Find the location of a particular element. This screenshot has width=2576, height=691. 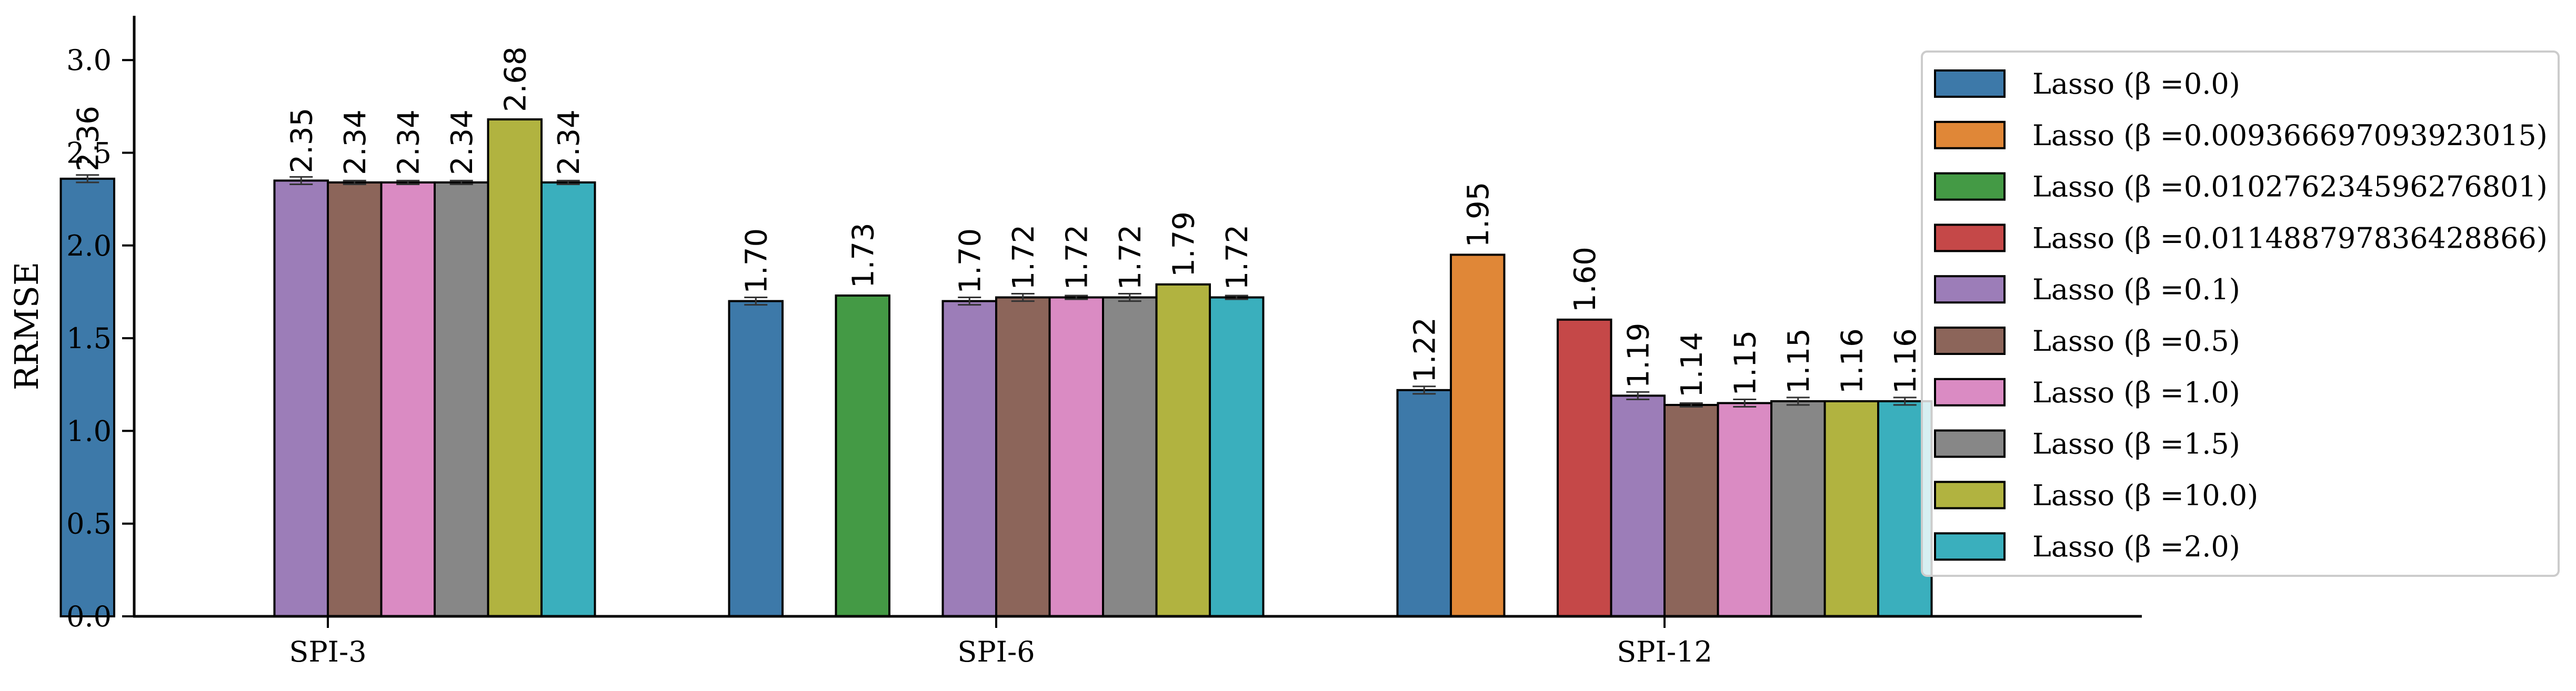

bar-value-label: 1.19 is located at coordinates (1638, 356).